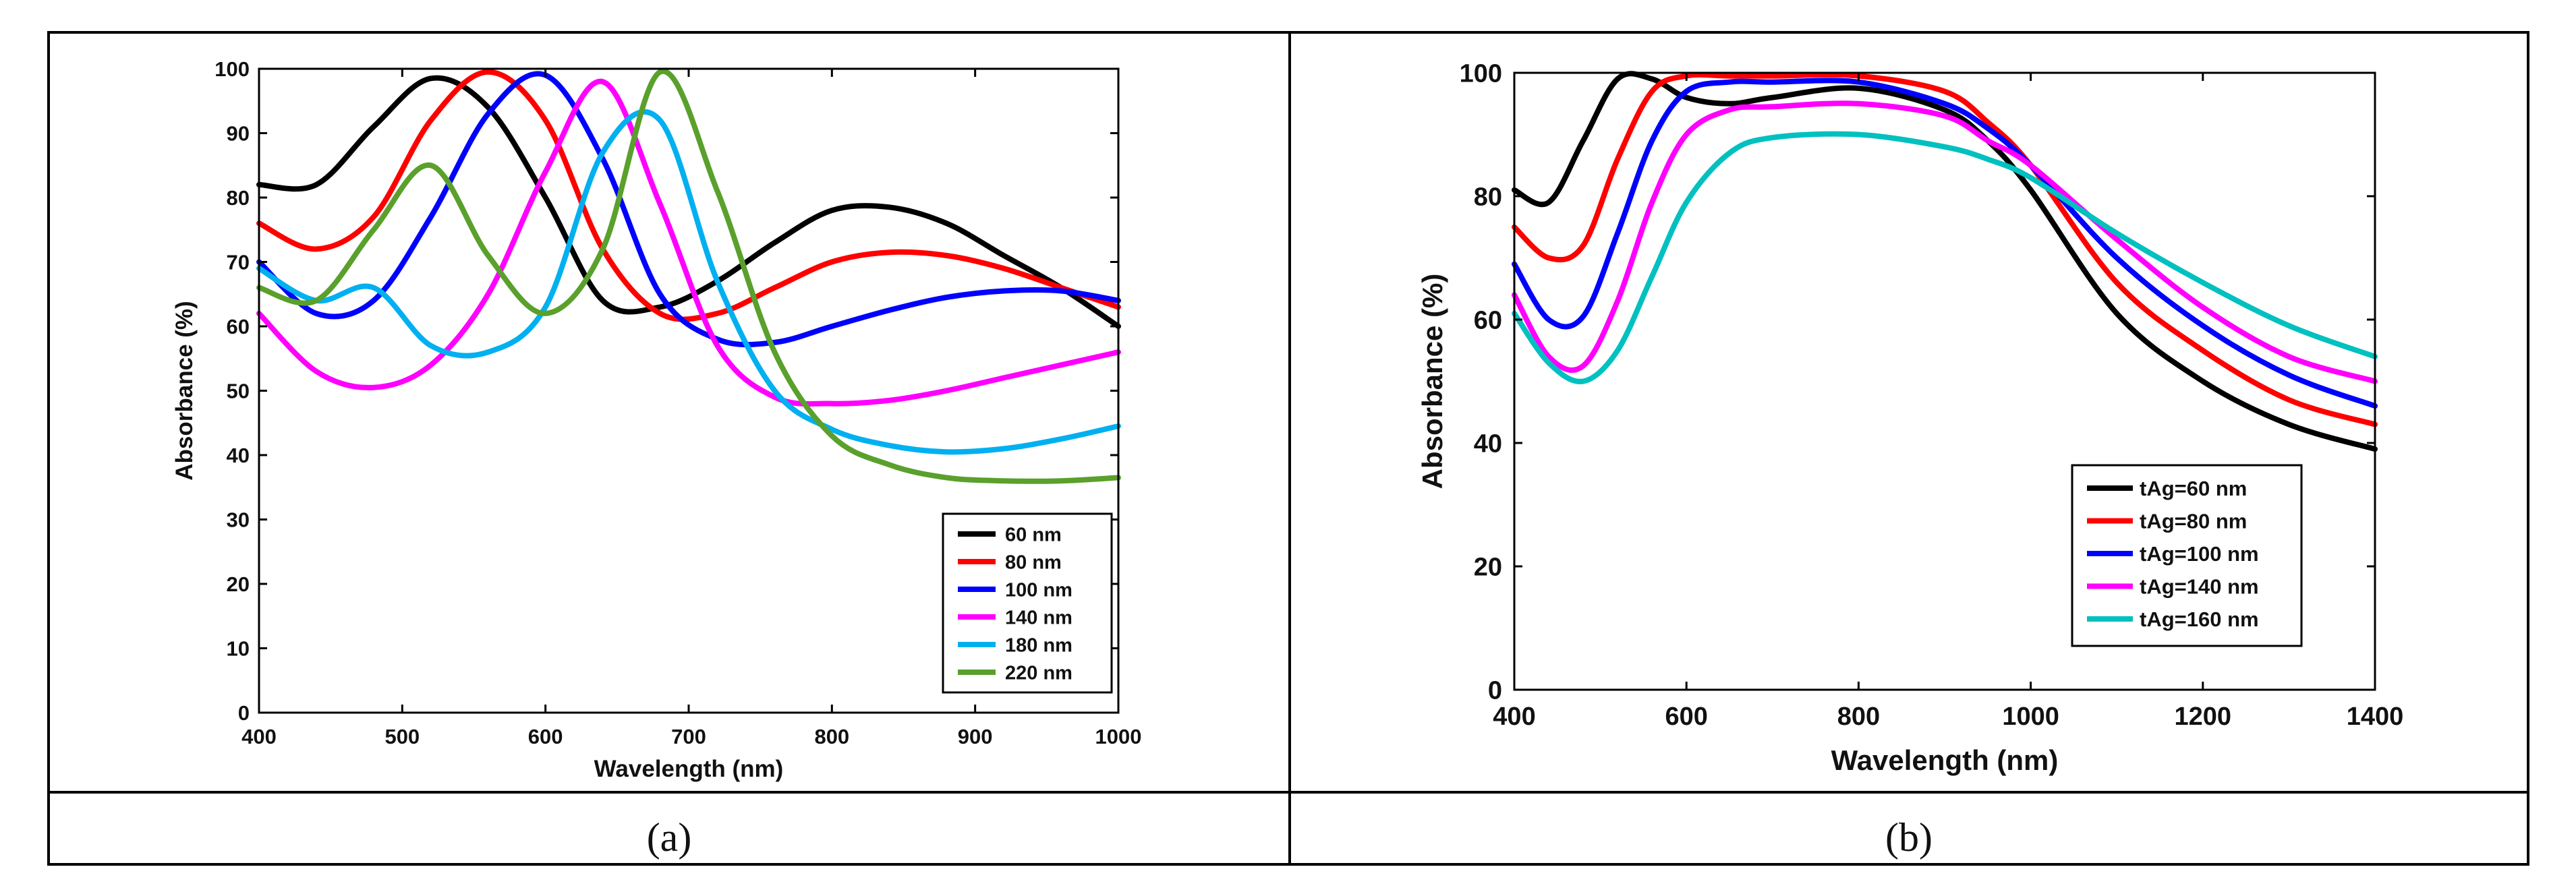 The image size is (2576, 892). Describe the element at coordinates (2193, 521) in the screenshot. I see `legend-label: tAg=80 nm` at that location.